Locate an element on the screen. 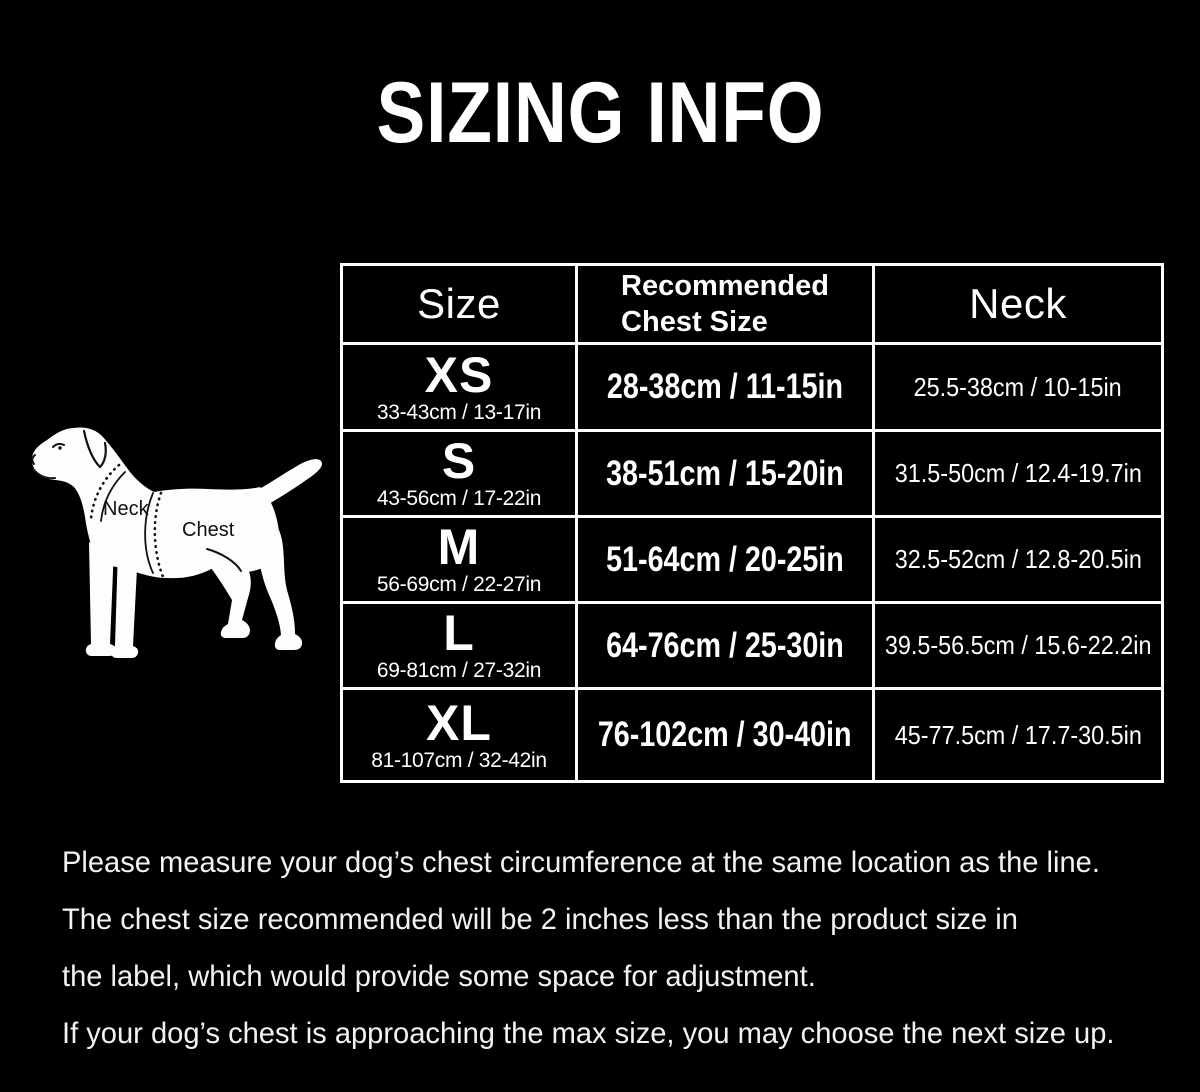 Image resolution: width=1200 pixels, height=1092 pixels. dog-front-leg-far is located at coordinates (124, 603).